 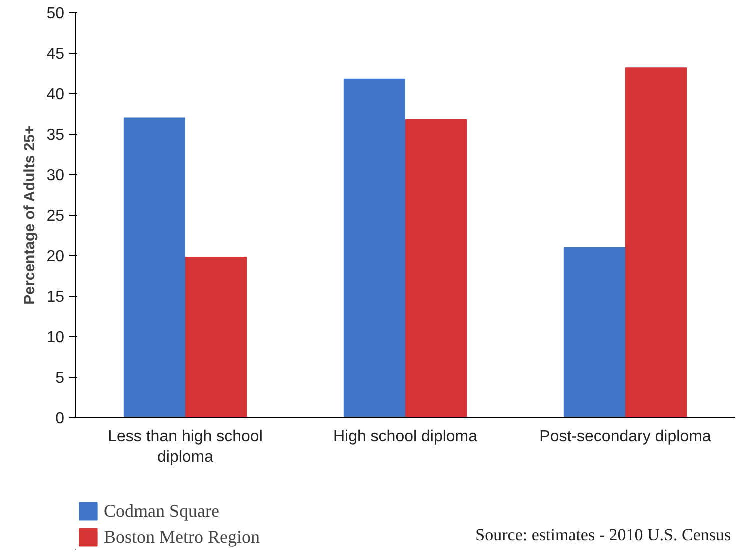 I want to click on y-tick-label: 5, so click(x=60, y=378).